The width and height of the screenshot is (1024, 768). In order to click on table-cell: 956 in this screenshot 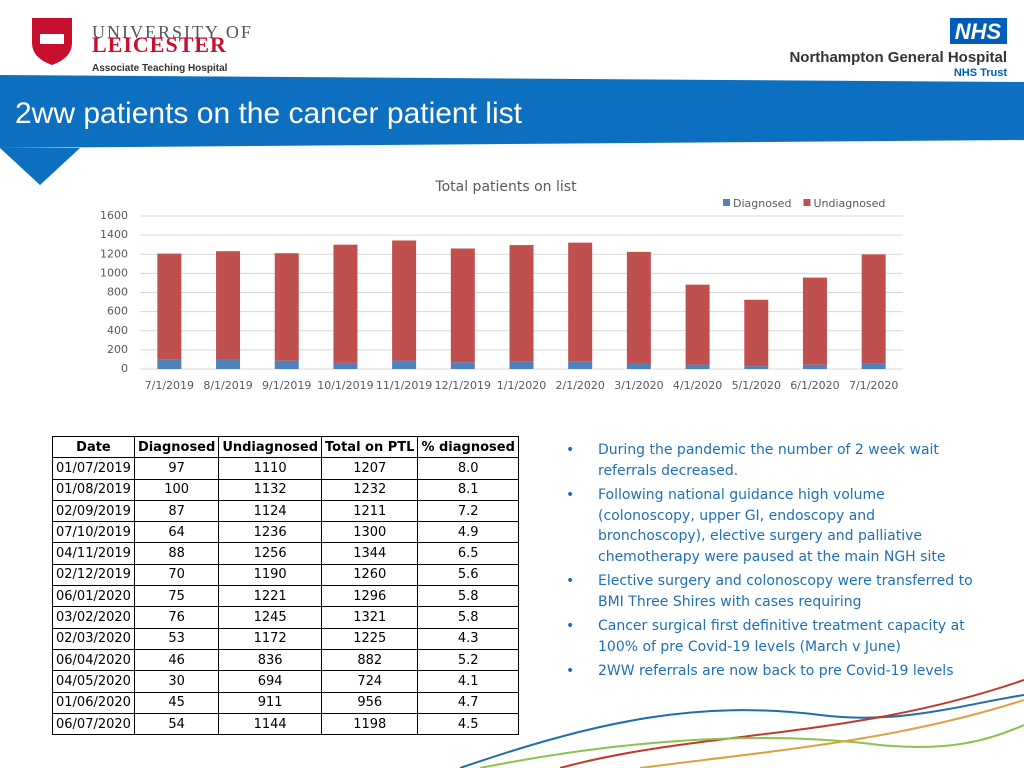, I will do `click(370, 702)`.